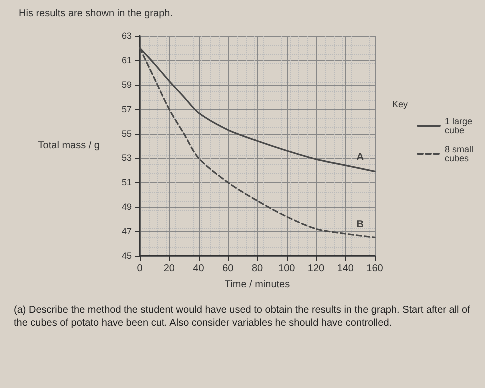 The height and width of the screenshot is (388, 485). Describe the element at coordinates (127, 133) in the screenshot. I see `y-tick-label: 55` at that location.